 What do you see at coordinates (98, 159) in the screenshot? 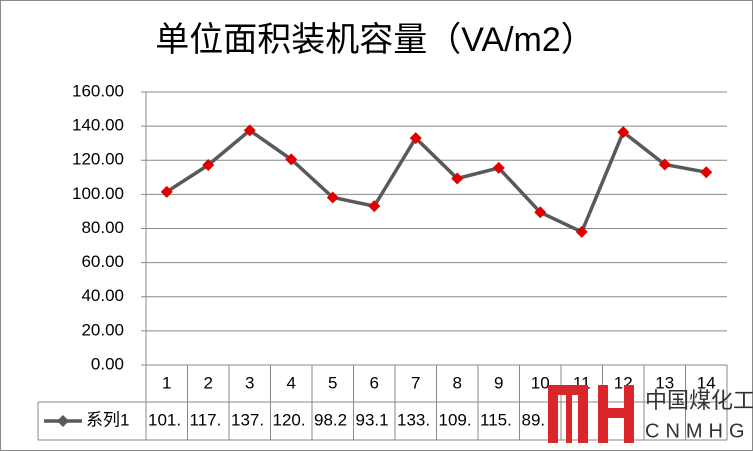
I see `y-tick-label: 120.00` at bounding box center [98, 159].